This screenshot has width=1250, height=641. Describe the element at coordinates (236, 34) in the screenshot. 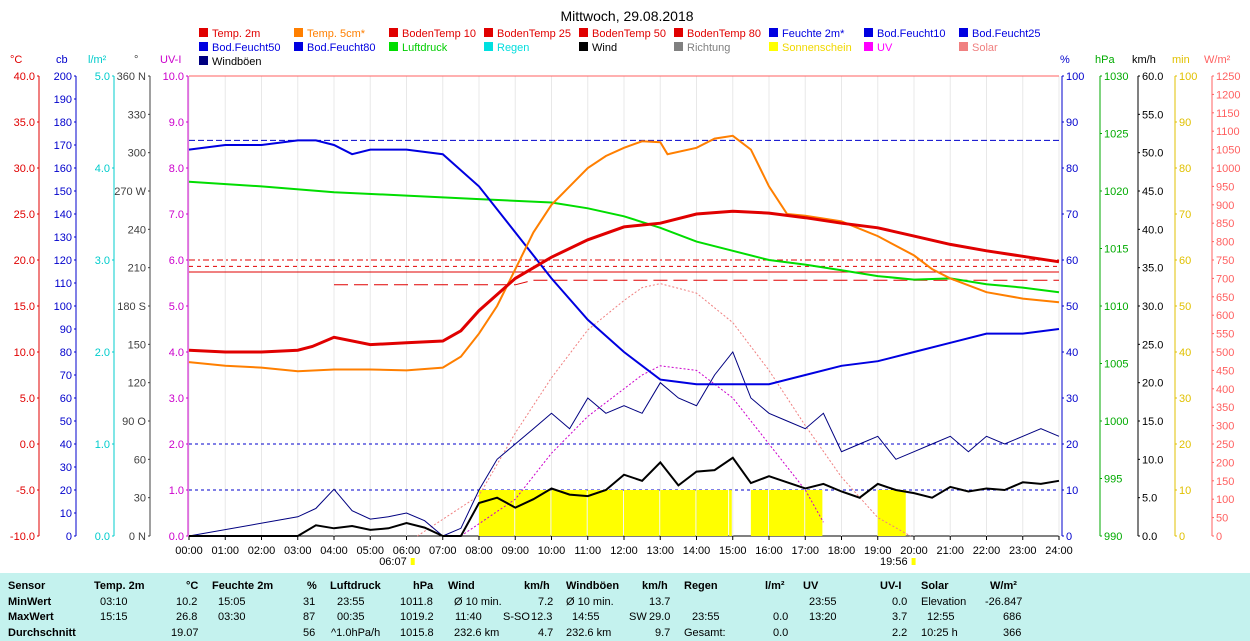

I see `legend-label: Temp. 2m` at that location.